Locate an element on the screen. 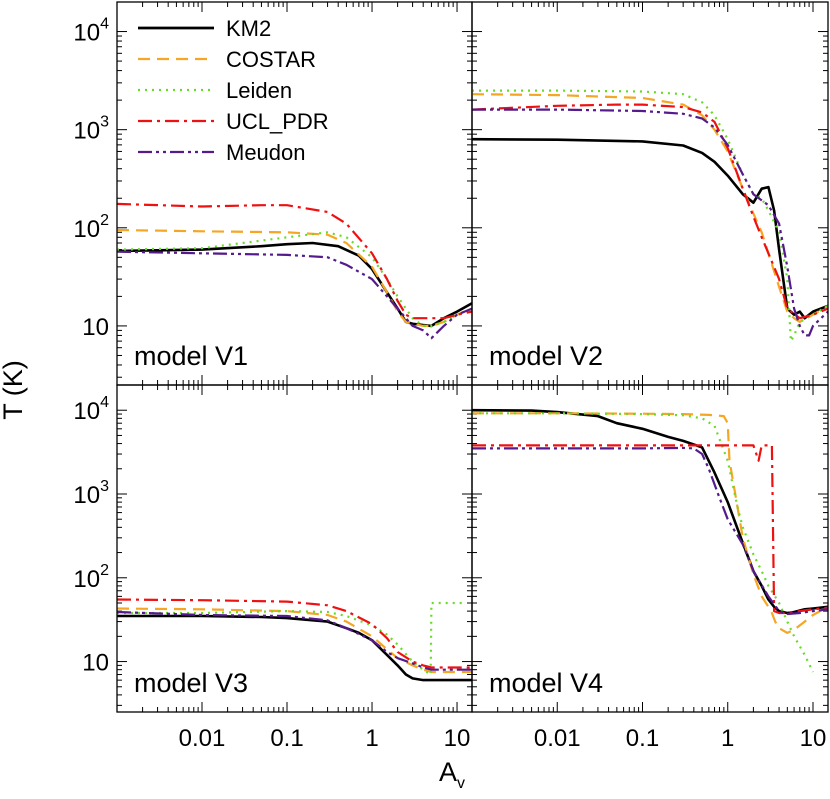 The height and width of the screenshot is (799, 830). legend-item: UCL_PDR is located at coordinates (233, 121).